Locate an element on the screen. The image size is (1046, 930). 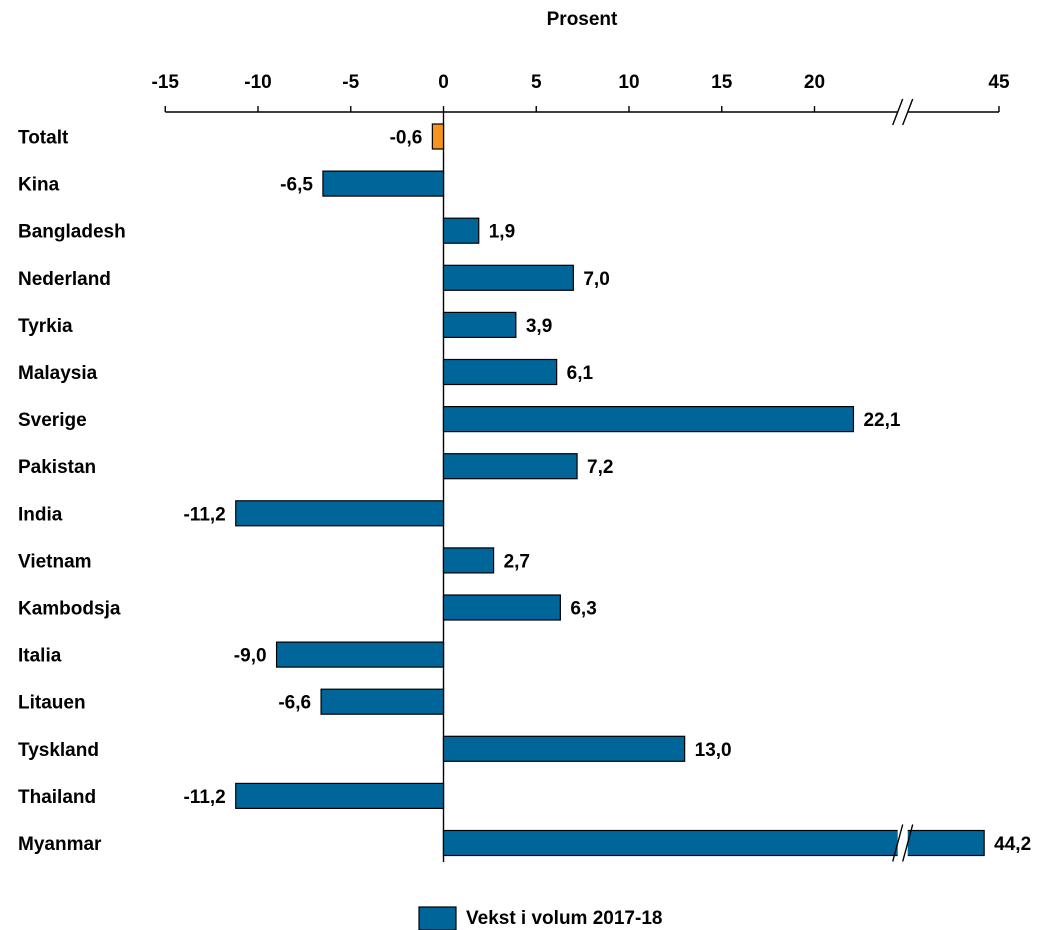
value-label: 44,2 is located at coordinates (1012, 844).